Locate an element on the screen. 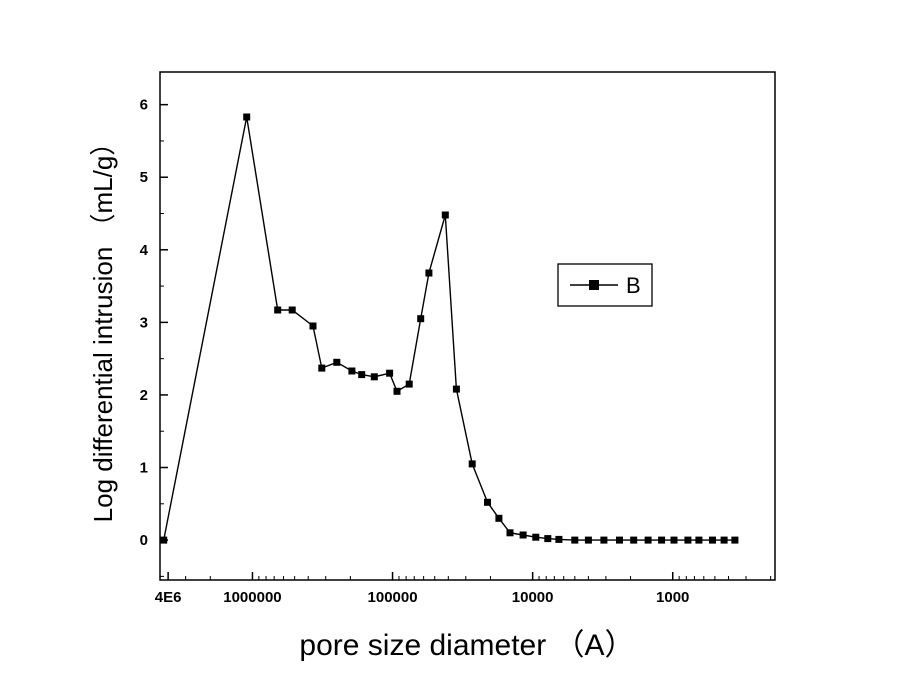  y-tick-label: 0 is located at coordinates (144, 540).